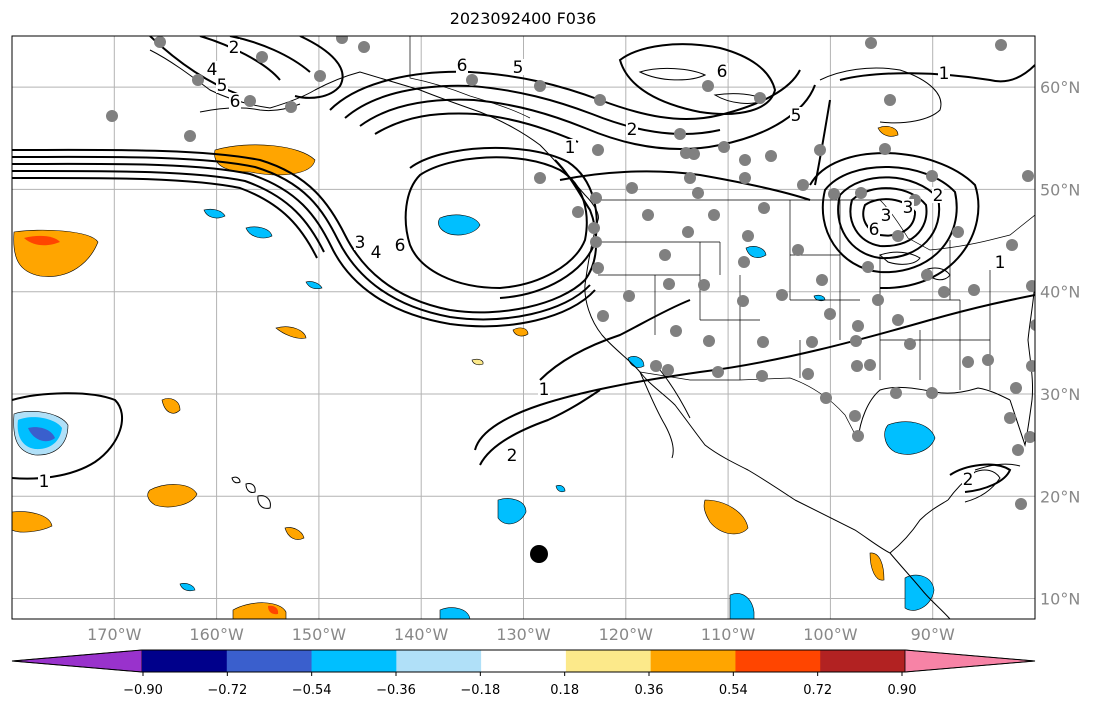 Image resolution: width=1102 pixels, height=710 pixels. What do you see at coordinates (817, 690) in the screenshot?
I see `colorbar-tick-label: 0.72` at bounding box center [817, 690].